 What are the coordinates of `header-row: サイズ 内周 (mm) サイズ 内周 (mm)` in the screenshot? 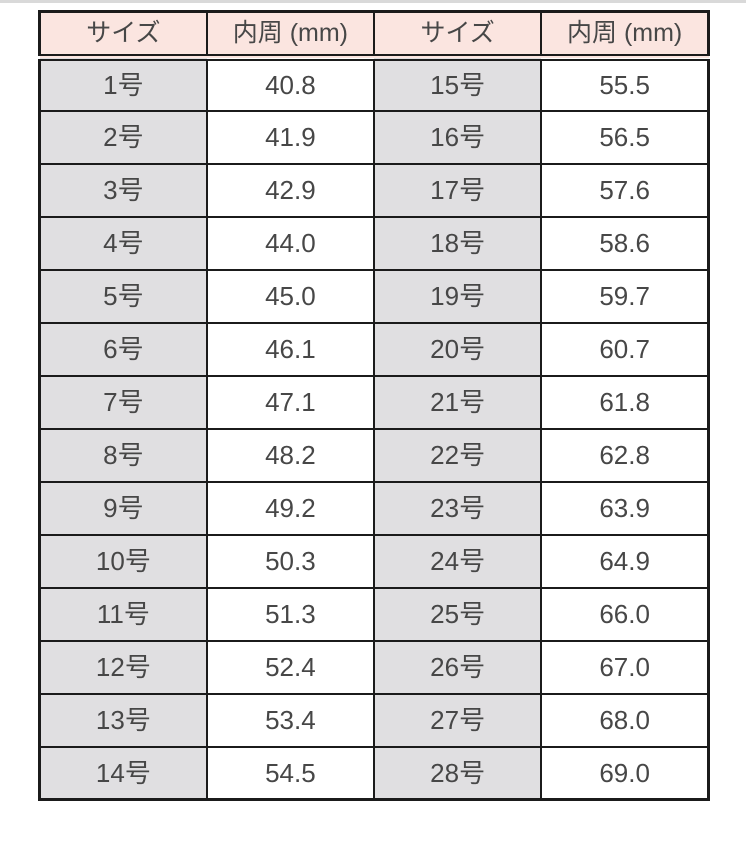 It's located at (374, 35).